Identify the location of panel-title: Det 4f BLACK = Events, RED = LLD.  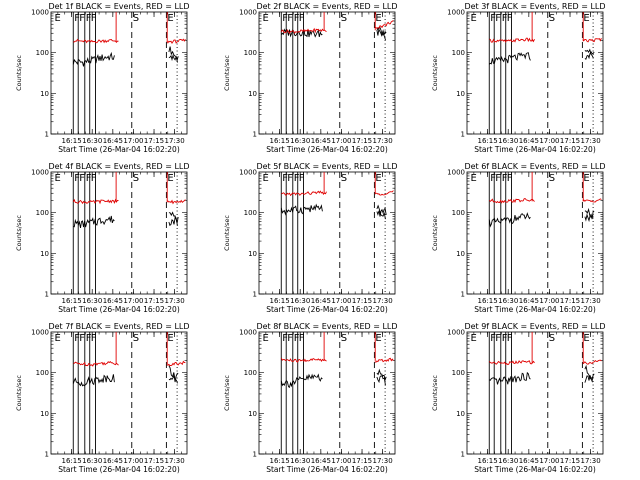
(118, 166).